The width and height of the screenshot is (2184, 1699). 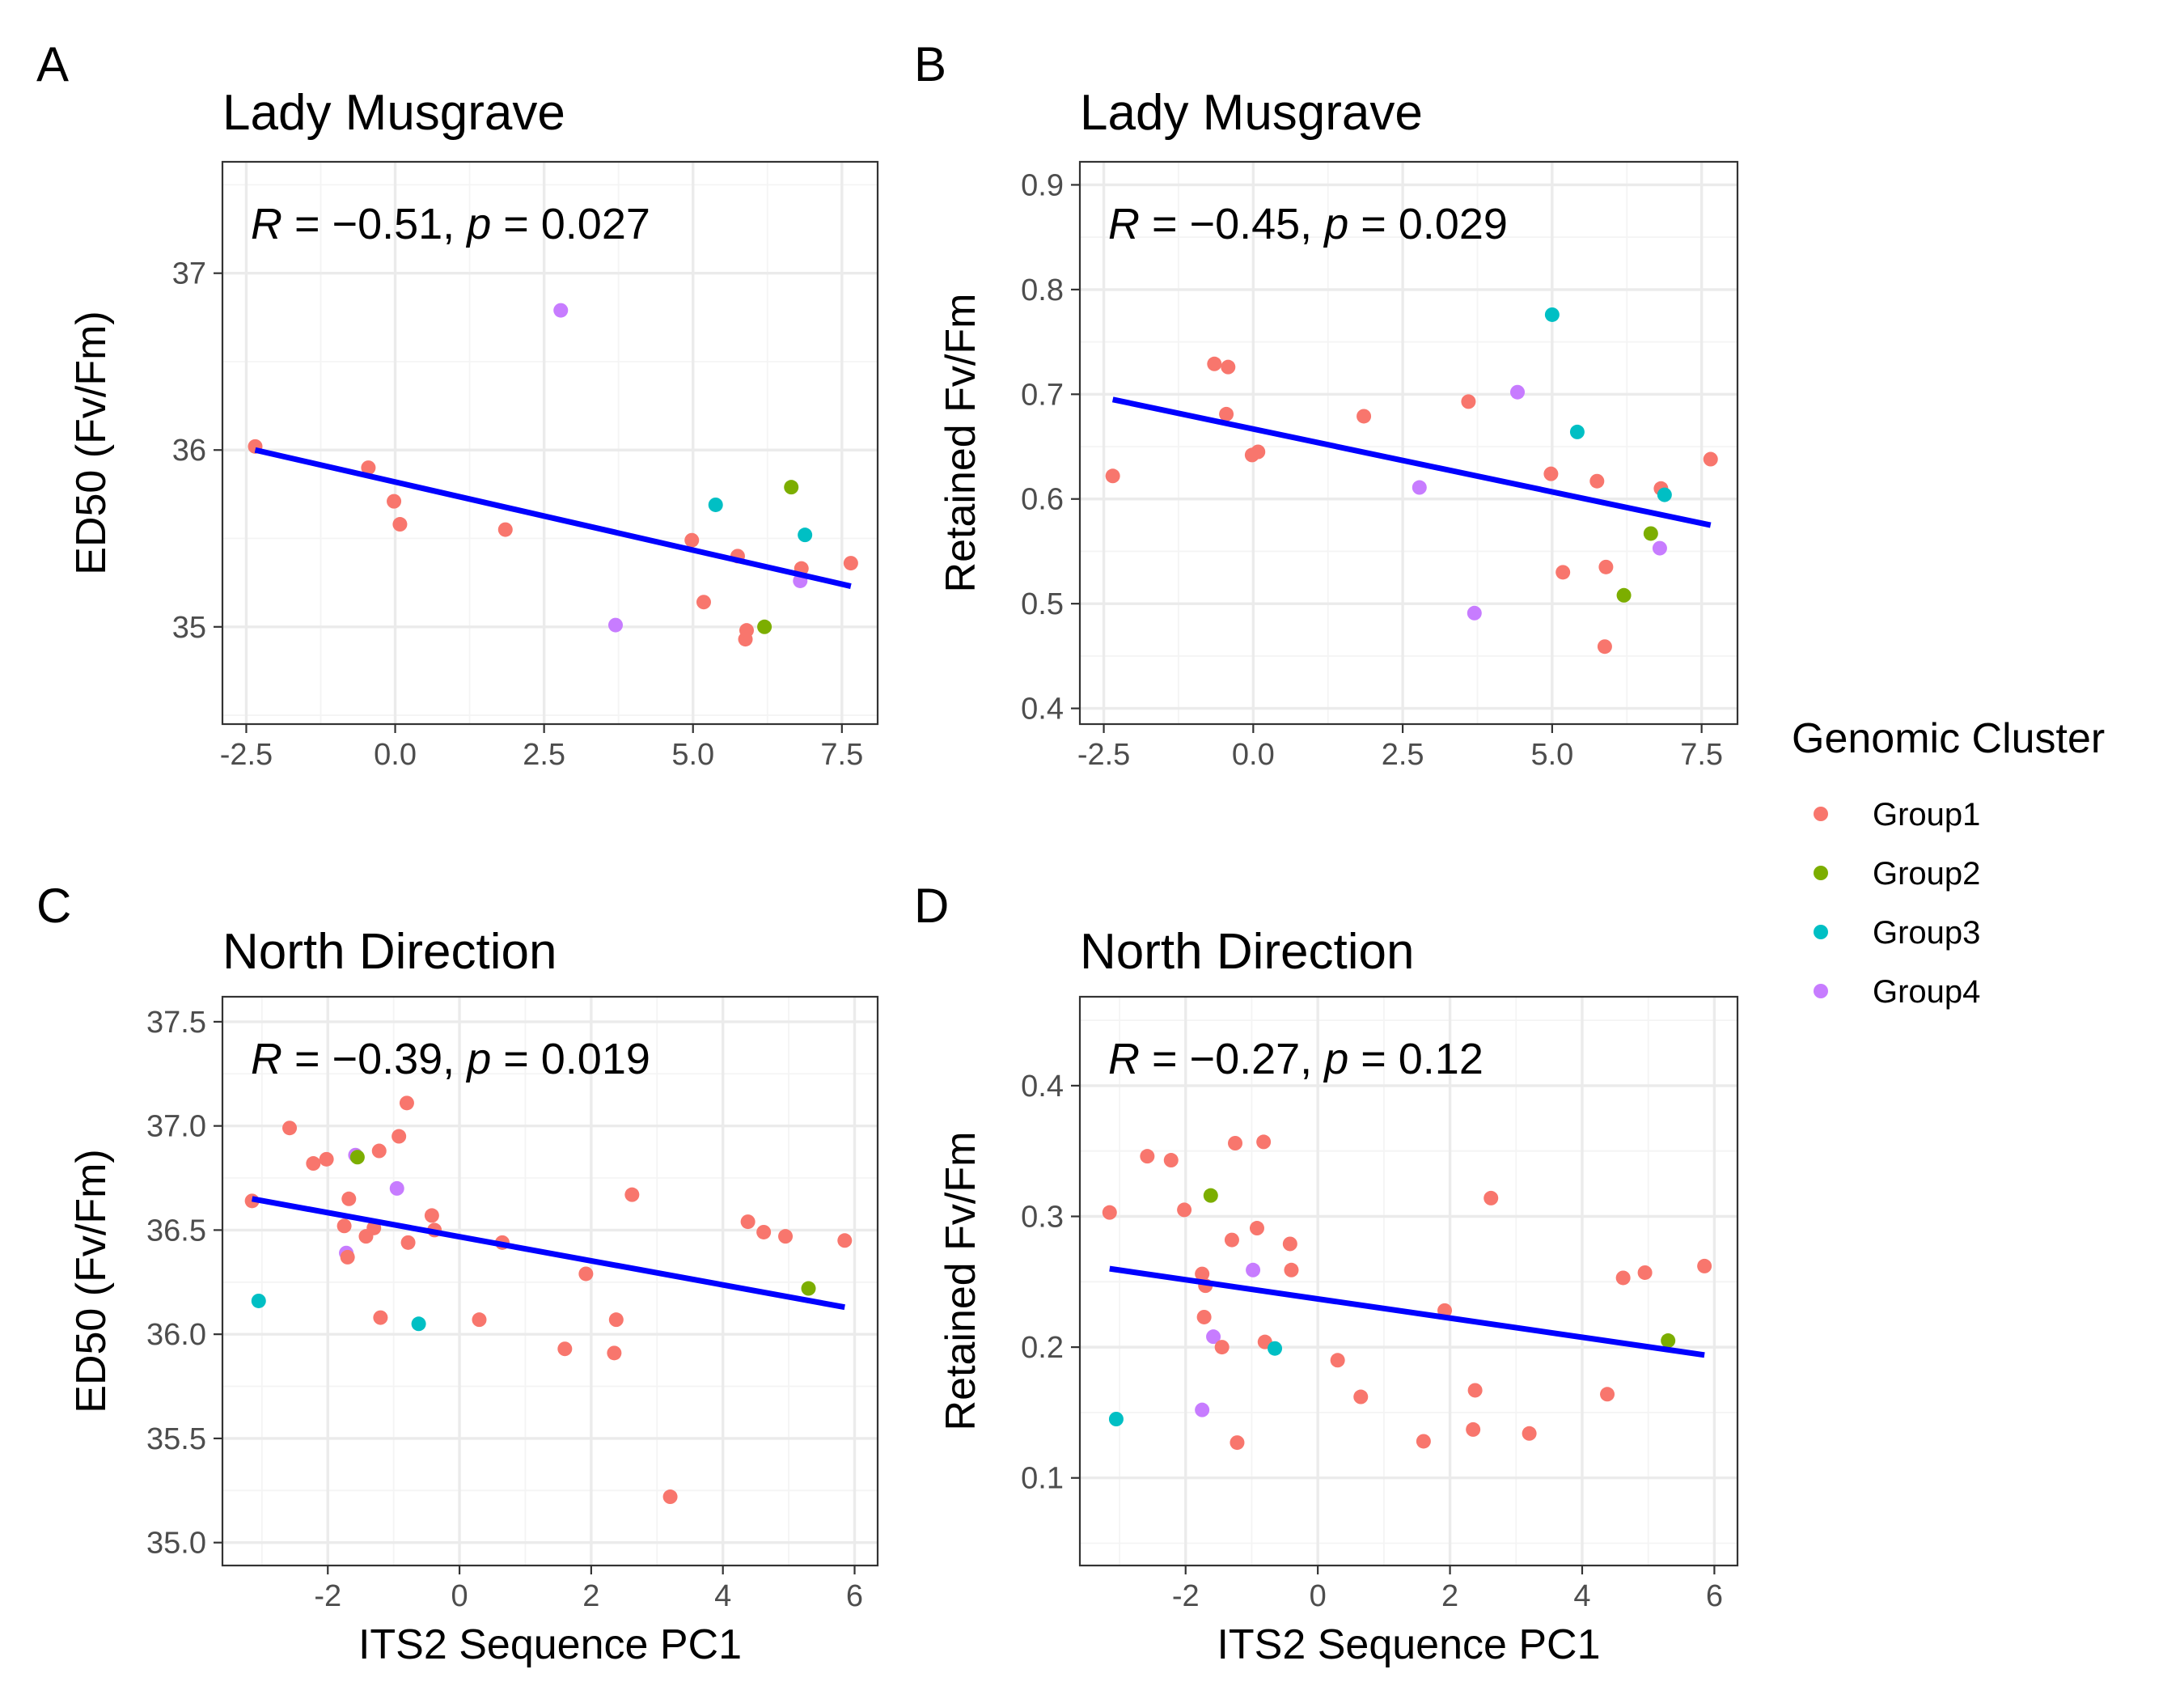 I want to click on panel-title: Lady Musgrave, so click(x=1251, y=113).